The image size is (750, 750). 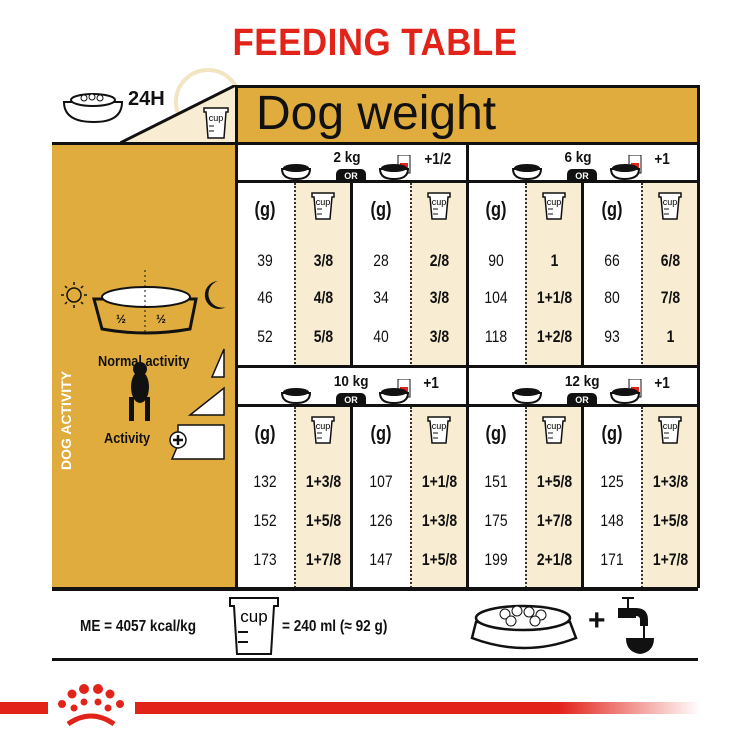 I want to click on mixed-feeding-column: (g) 107 126 147 cup 1+1/8 1+3/8 1+5/8, so click(x=409, y=497).